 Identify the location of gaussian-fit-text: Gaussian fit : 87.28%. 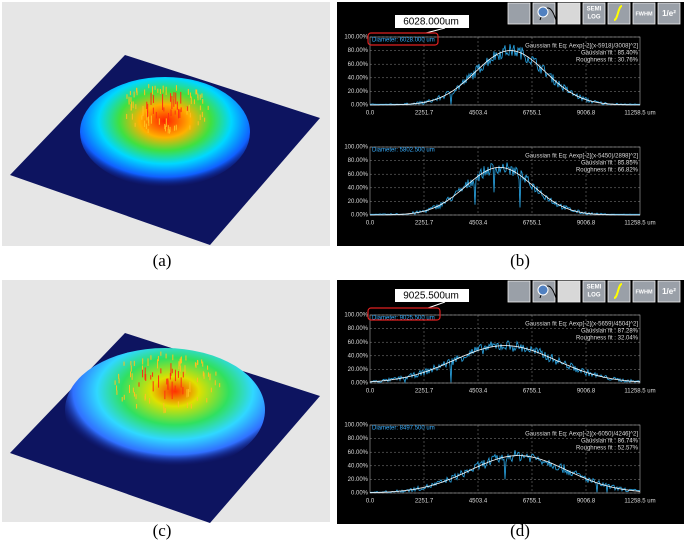
(610, 332).